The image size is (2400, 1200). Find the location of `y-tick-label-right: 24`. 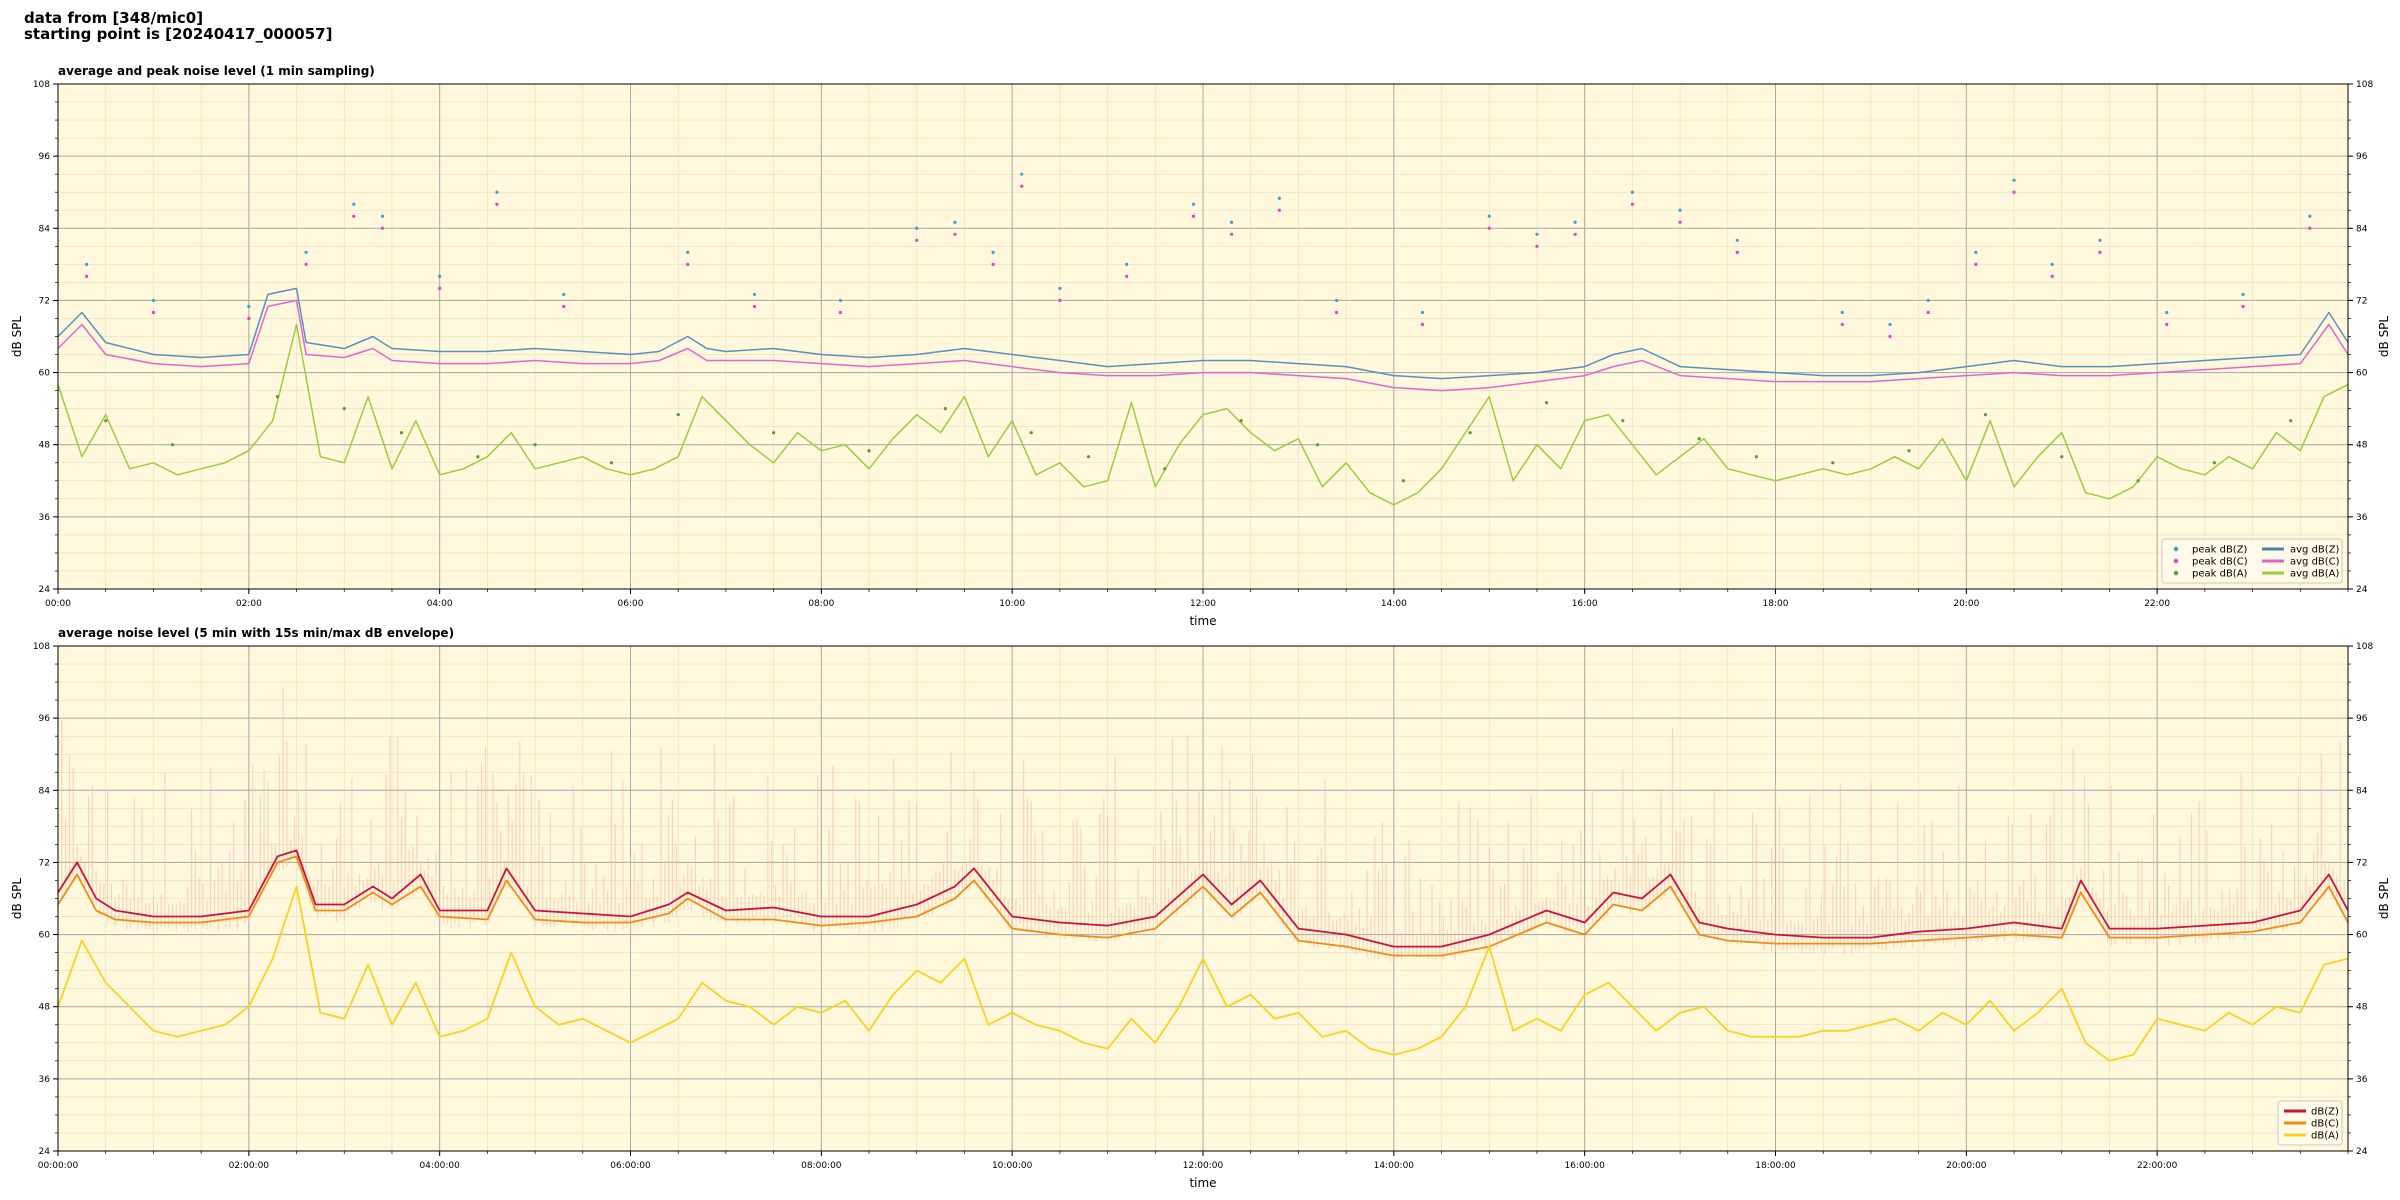

y-tick-label-right: 24 is located at coordinates (2362, 590).